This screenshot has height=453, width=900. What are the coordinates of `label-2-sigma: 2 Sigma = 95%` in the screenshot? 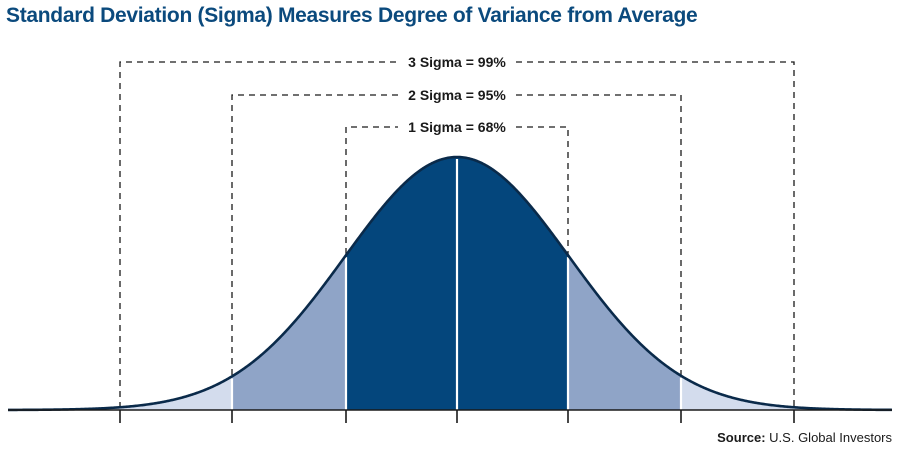 It's located at (457, 95).